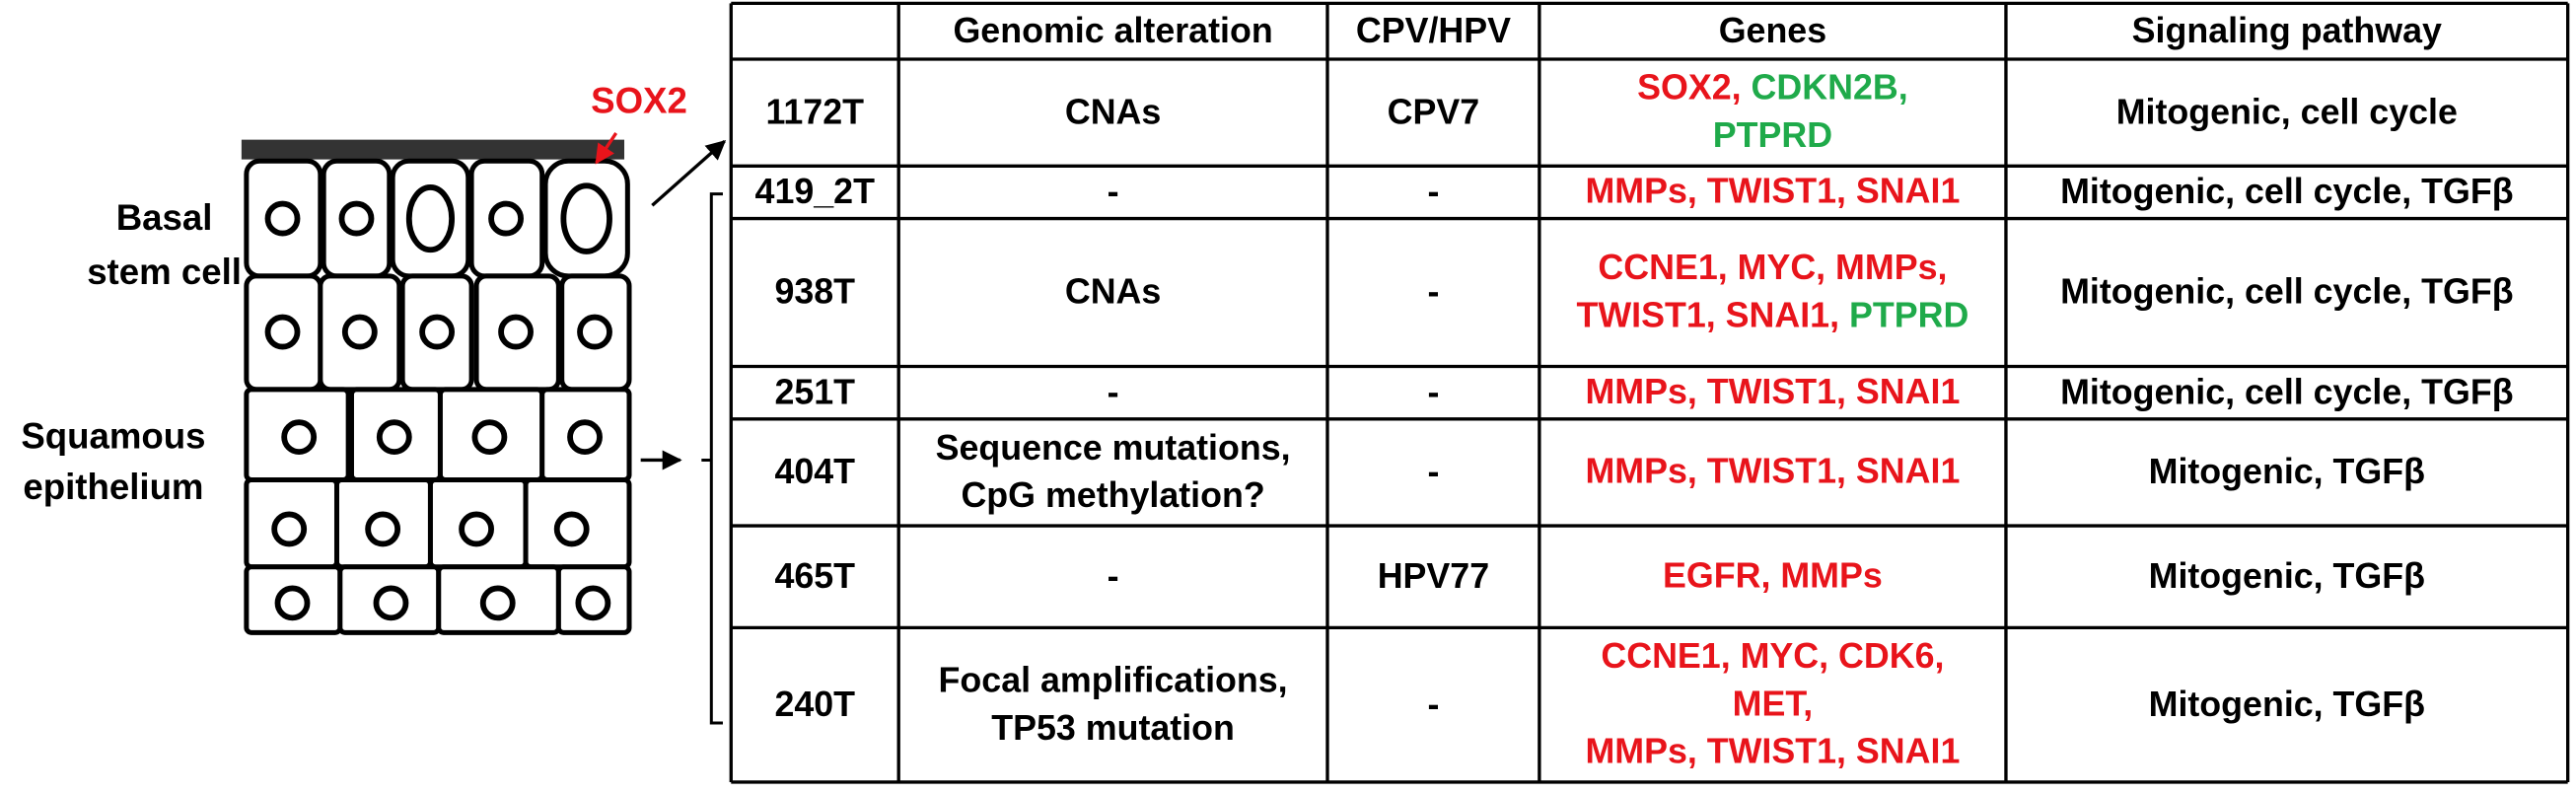 This screenshot has width=2576, height=794. Describe the element at coordinates (814, 111) in the screenshot. I see `sample-id-cell: 1172T` at that location.